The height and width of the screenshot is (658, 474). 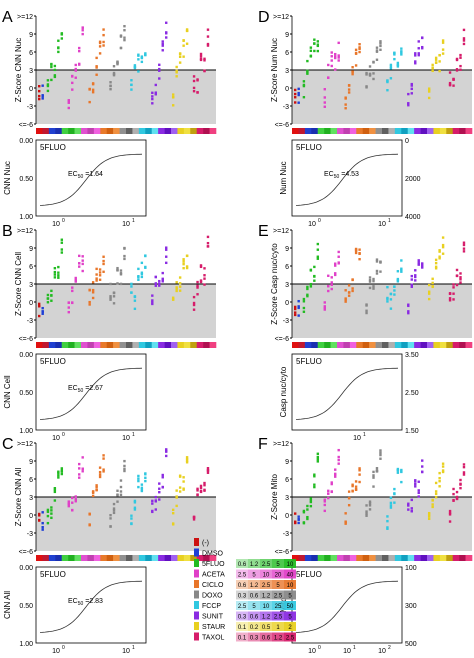 I want to click on inset-y-tick-label: 1.50, so click(x=412, y=431).